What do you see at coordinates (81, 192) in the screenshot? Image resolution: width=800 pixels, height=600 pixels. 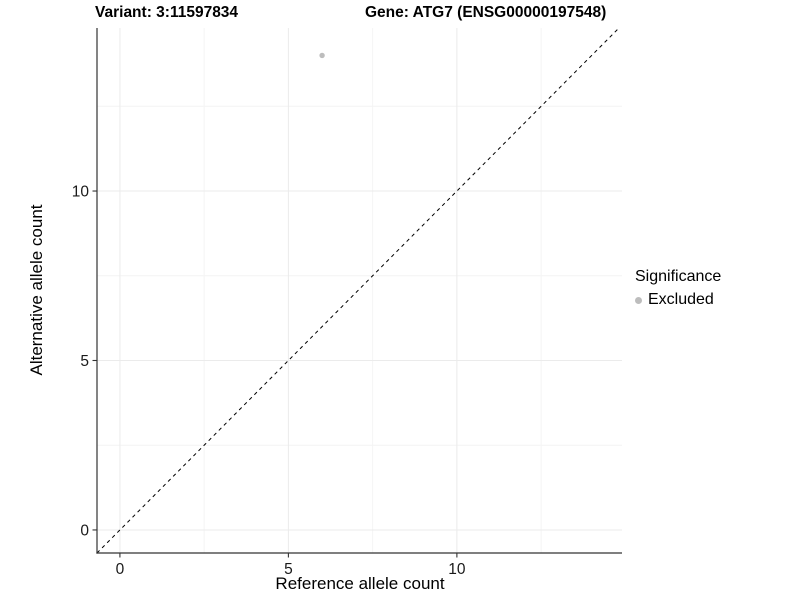 I see `y-tick-label: 10` at bounding box center [81, 192].